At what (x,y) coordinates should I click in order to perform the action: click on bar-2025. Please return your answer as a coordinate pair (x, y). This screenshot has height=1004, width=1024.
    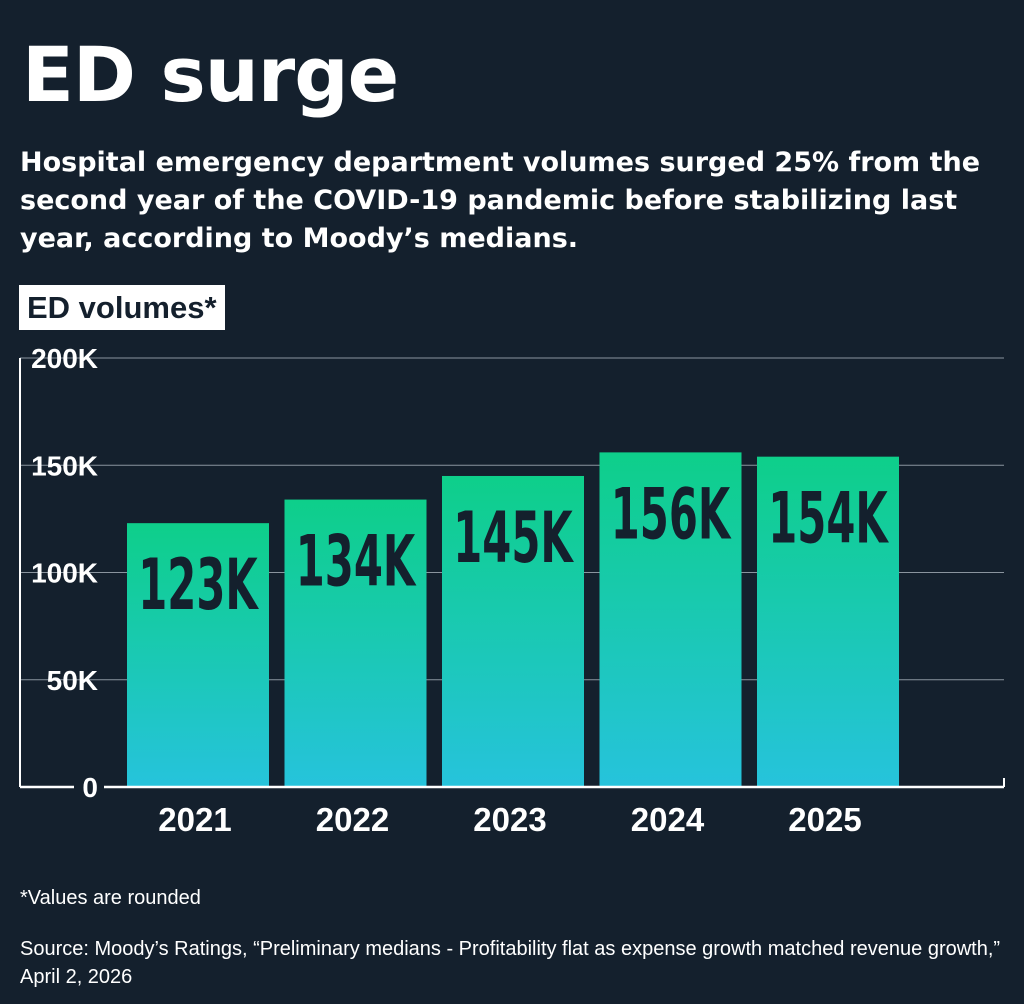
    Looking at the image, I should click on (828, 621).